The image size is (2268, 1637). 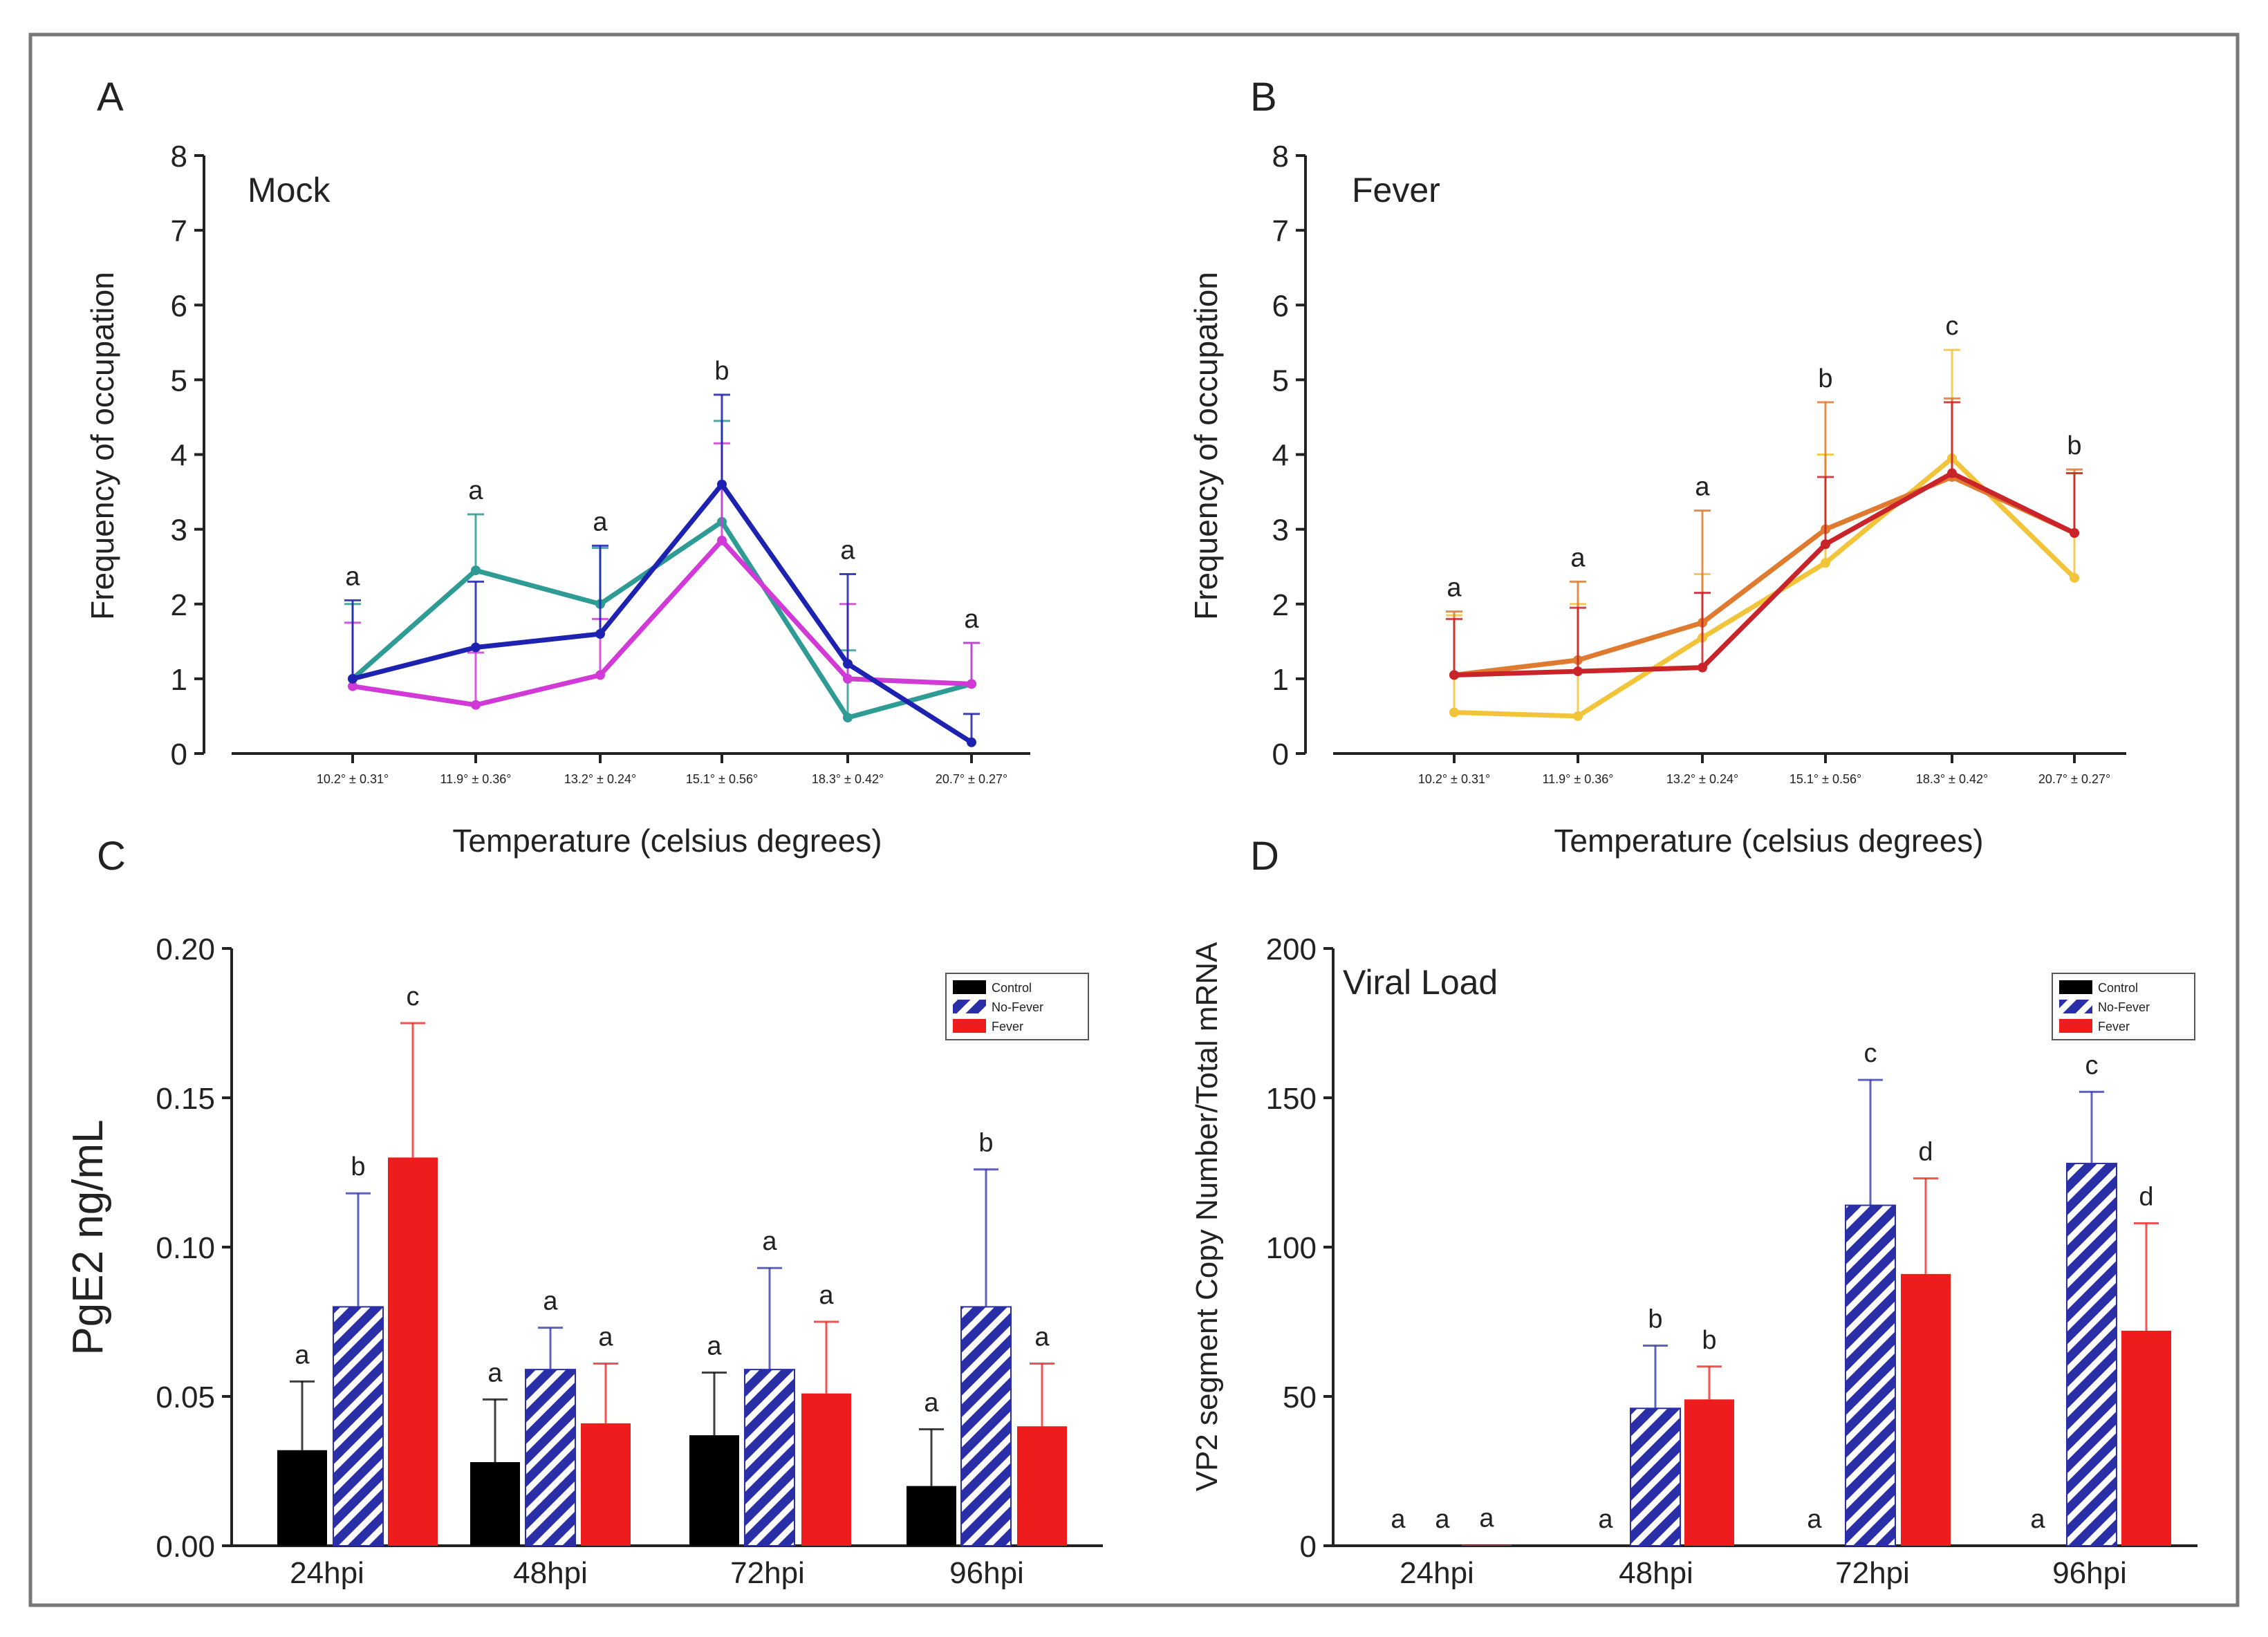 I want to click on y-tick-label: 0.20, so click(x=185, y=949).